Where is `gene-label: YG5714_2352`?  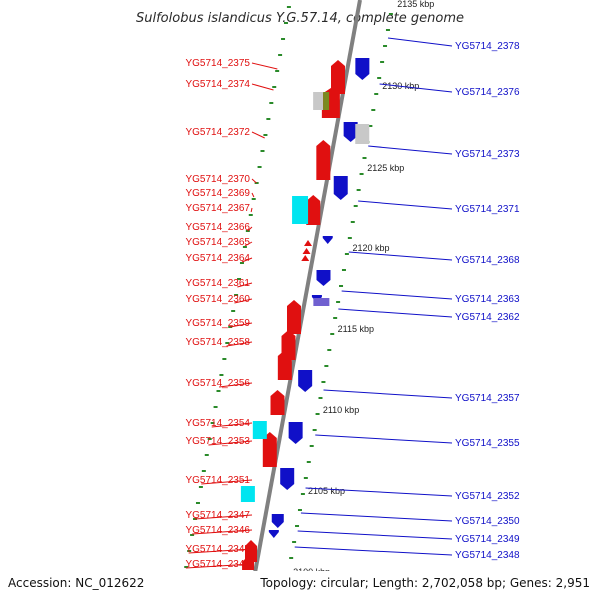
gene-label: YG5714_2352 is located at coordinates (487, 496).